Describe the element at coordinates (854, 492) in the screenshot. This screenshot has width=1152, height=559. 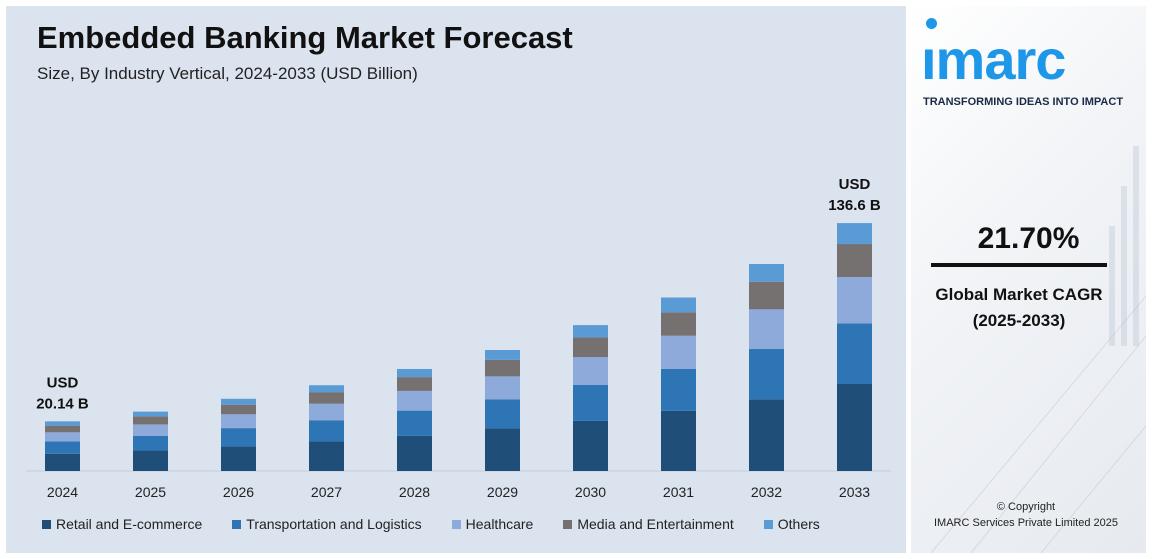
I see `x-tick-label: 2033` at that location.